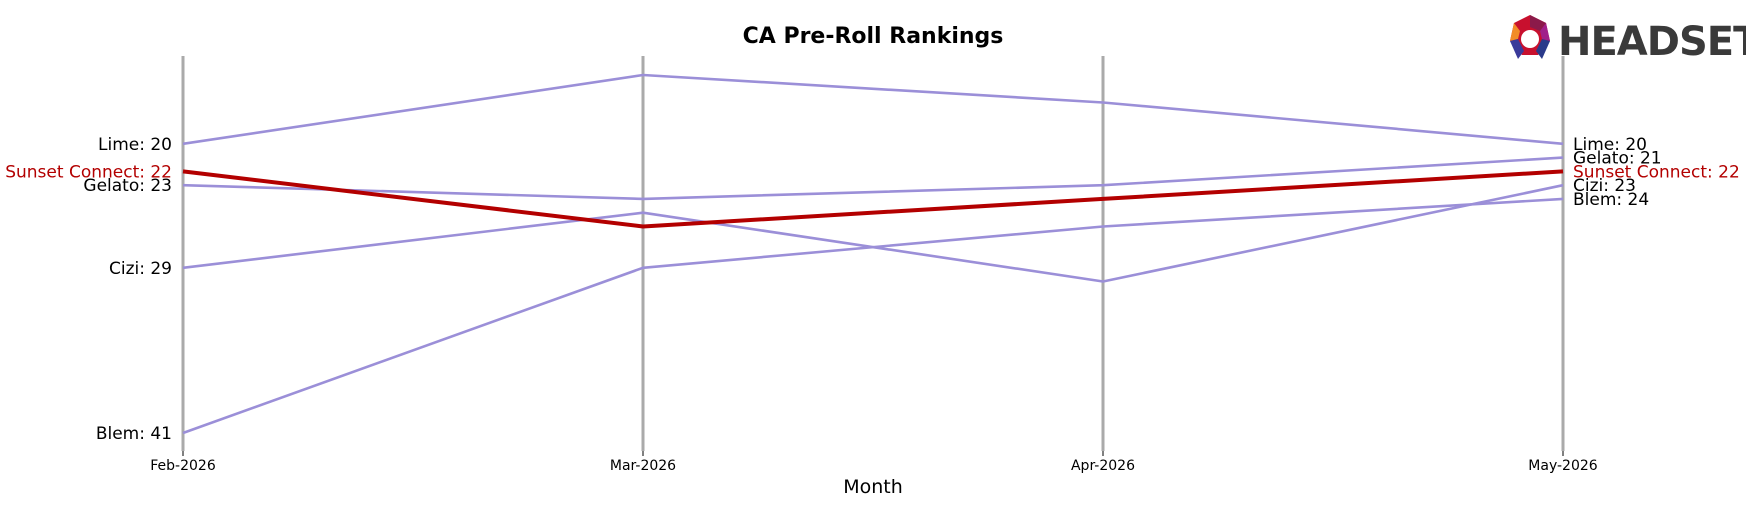  Describe the element at coordinates (183, 466) in the screenshot. I see `x-tick-label: Feb-2026` at that location.